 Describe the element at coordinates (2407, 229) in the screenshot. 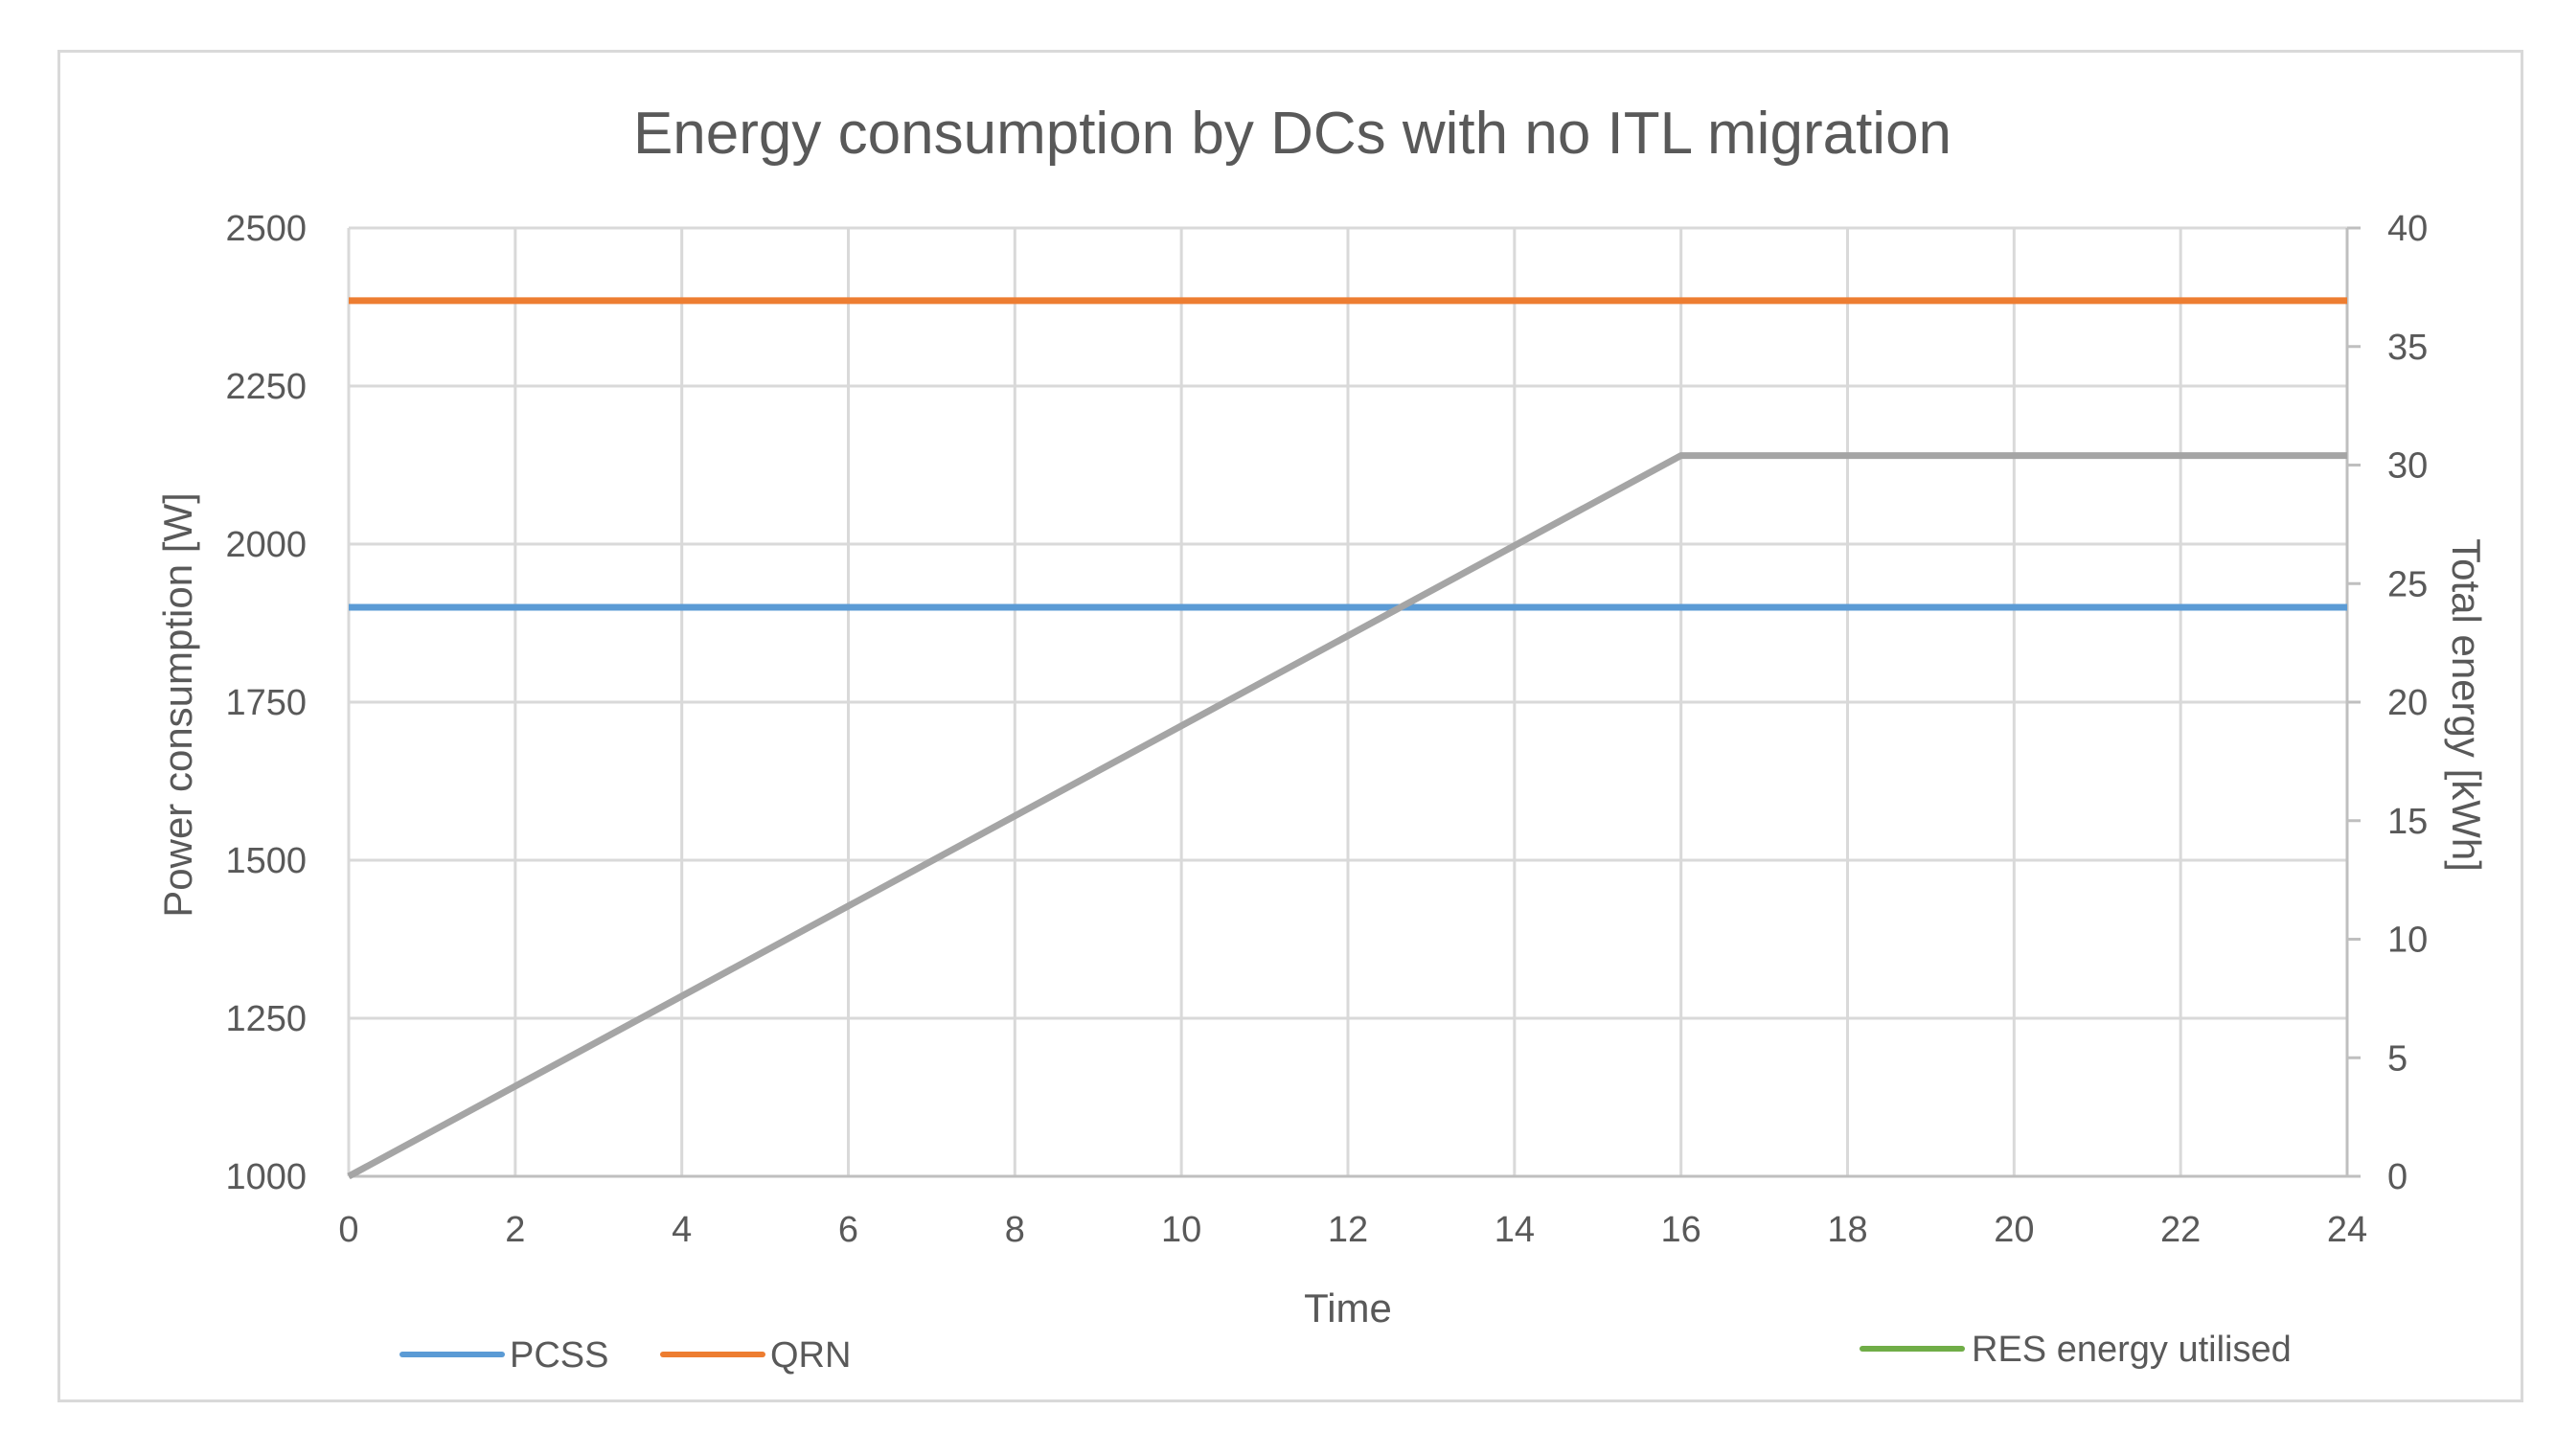

I see `y2-tick-label: 40` at that location.